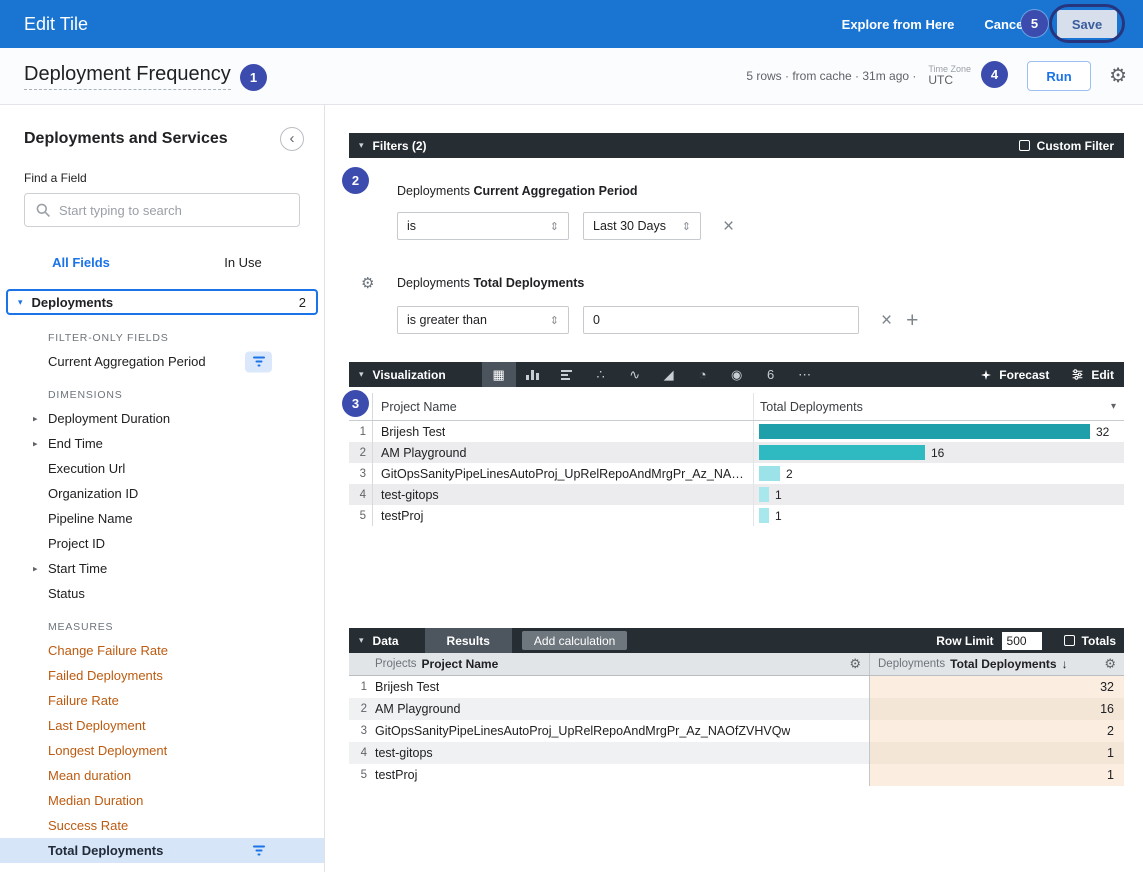 The height and width of the screenshot is (872, 1143). Describe the element at coordinates (162, 775) in the screenshot. I see `field-item: Mean duration` at that location.